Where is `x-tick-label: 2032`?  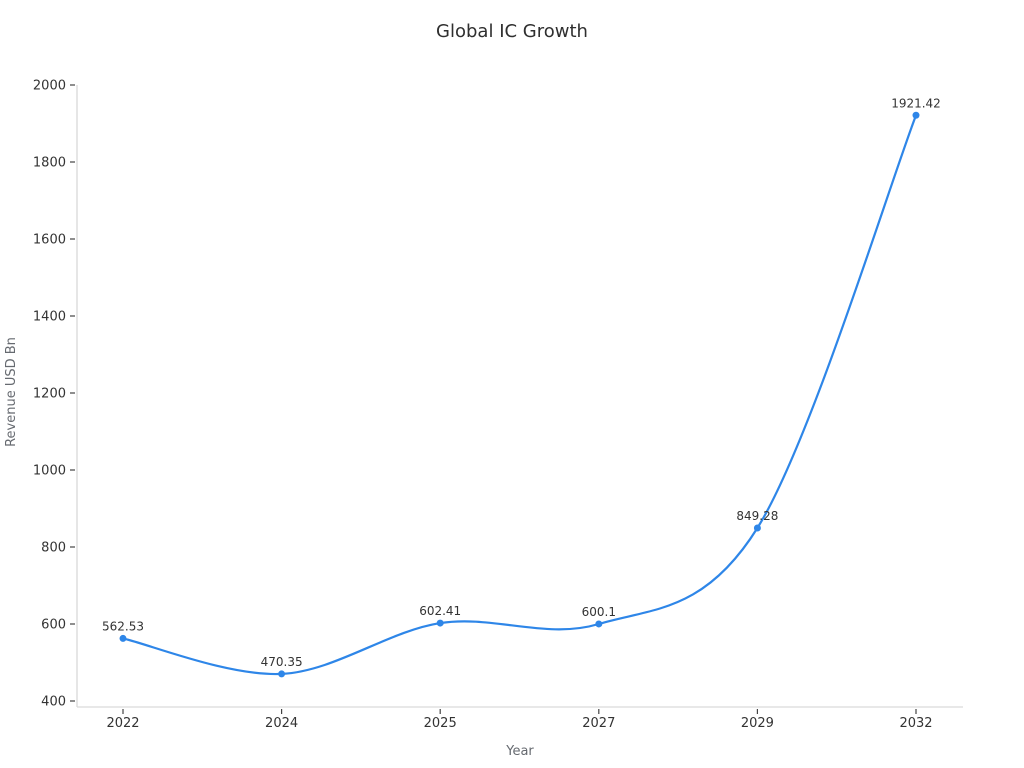
x-tick-label: 2032 is located at coordinates (915, 723).